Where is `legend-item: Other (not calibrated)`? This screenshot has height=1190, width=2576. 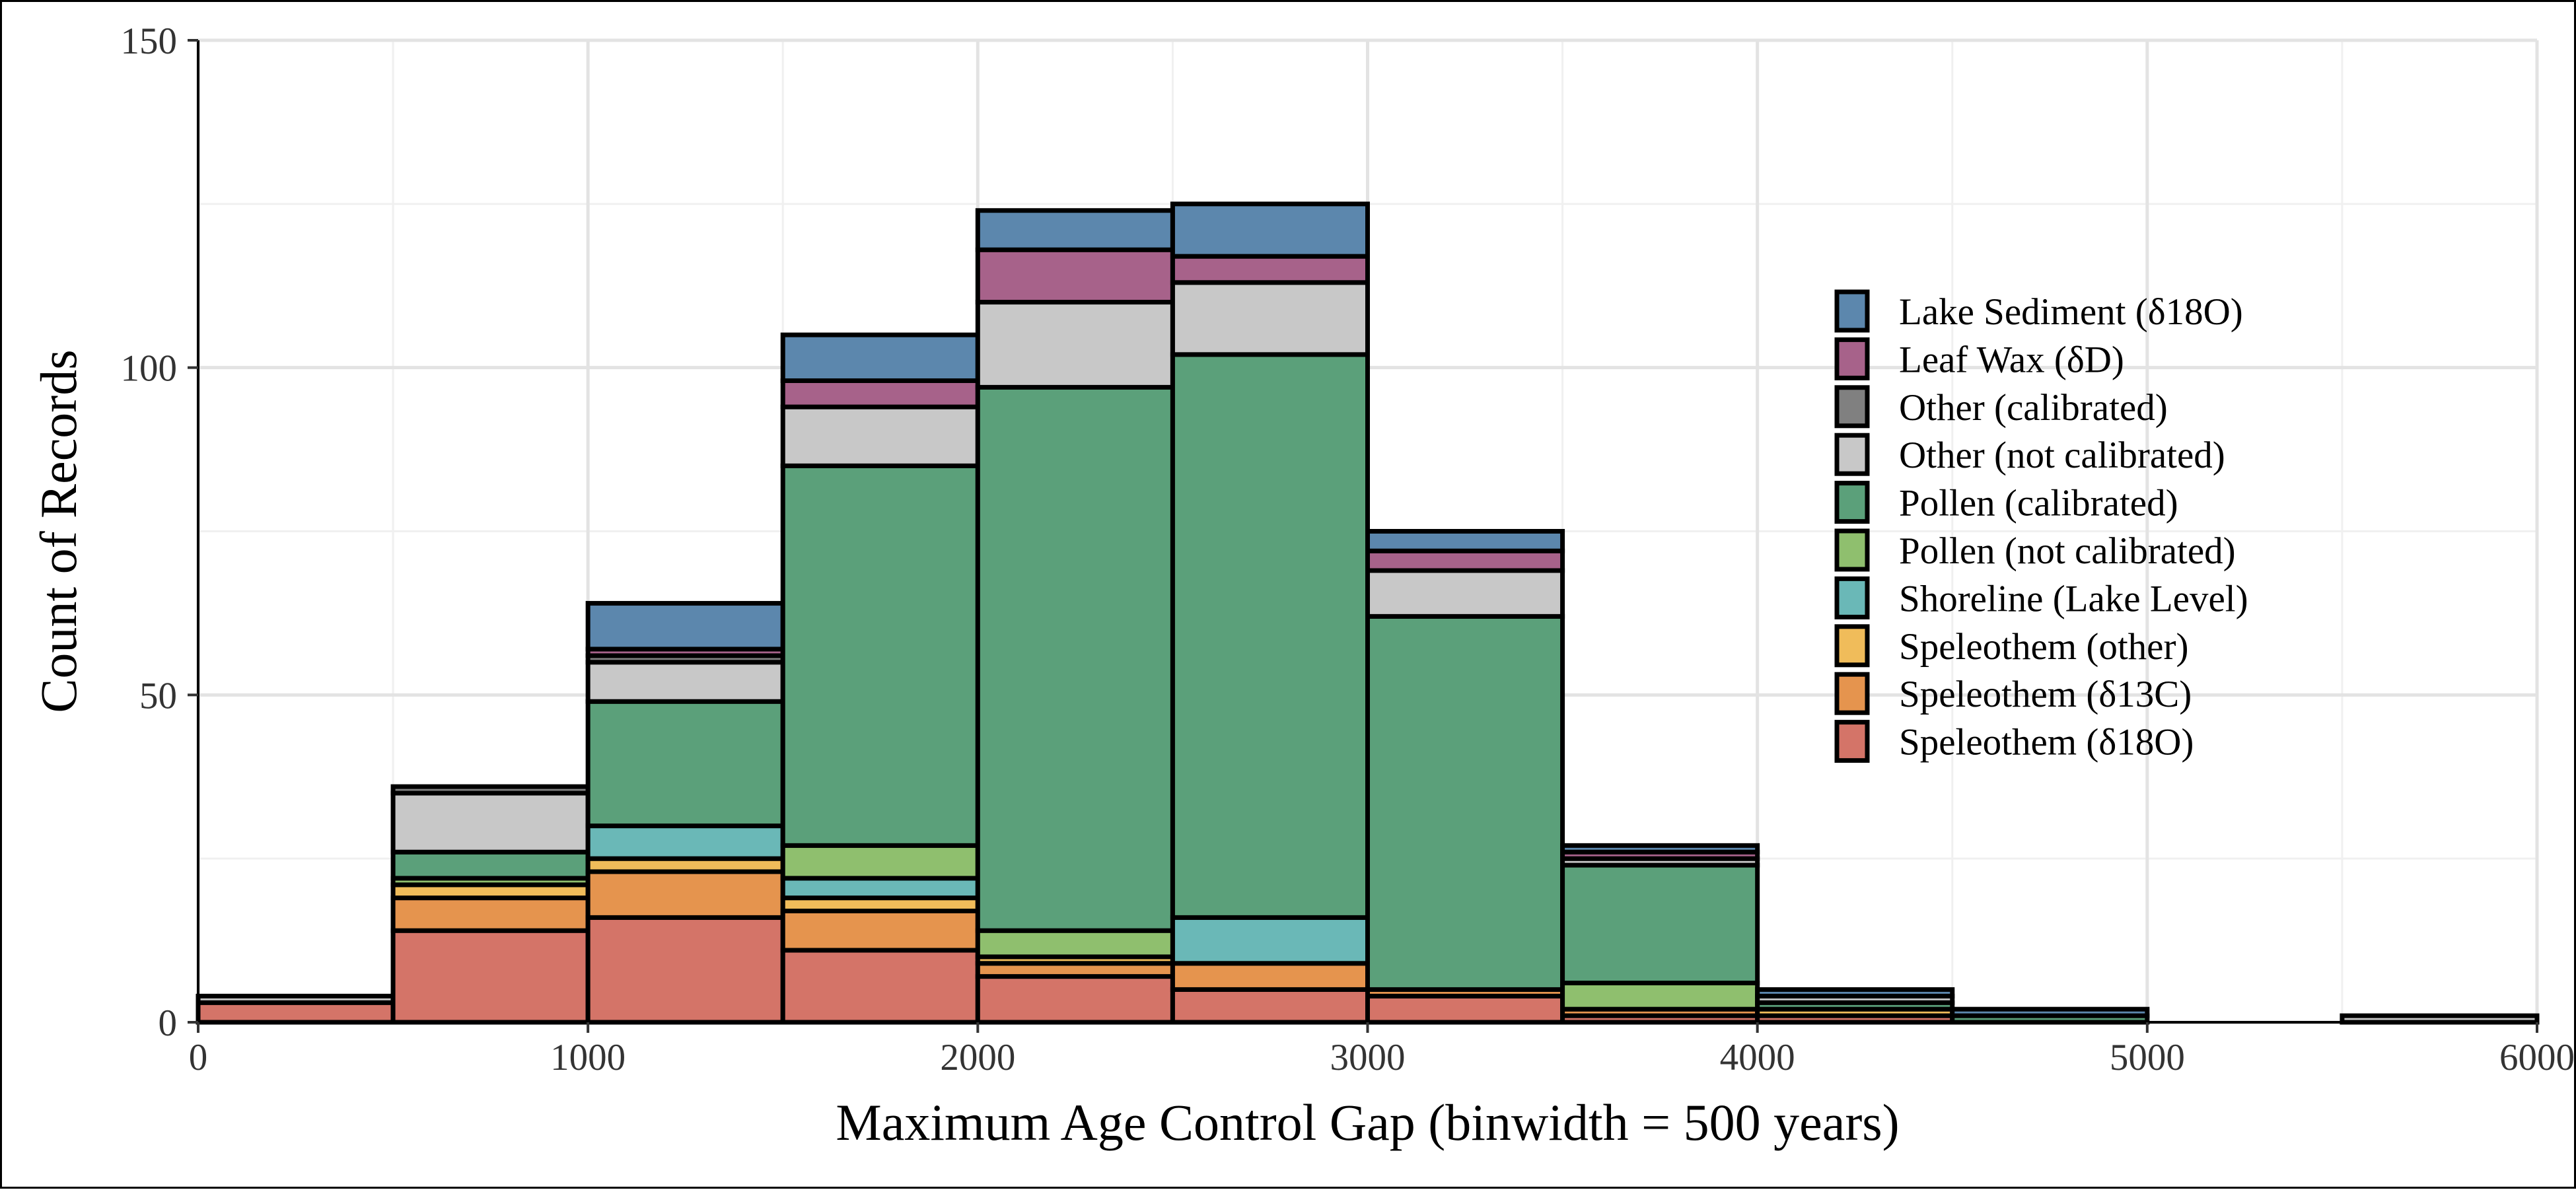 legend-item: Other (not calibrated) is located at coordinates (2030, 454).